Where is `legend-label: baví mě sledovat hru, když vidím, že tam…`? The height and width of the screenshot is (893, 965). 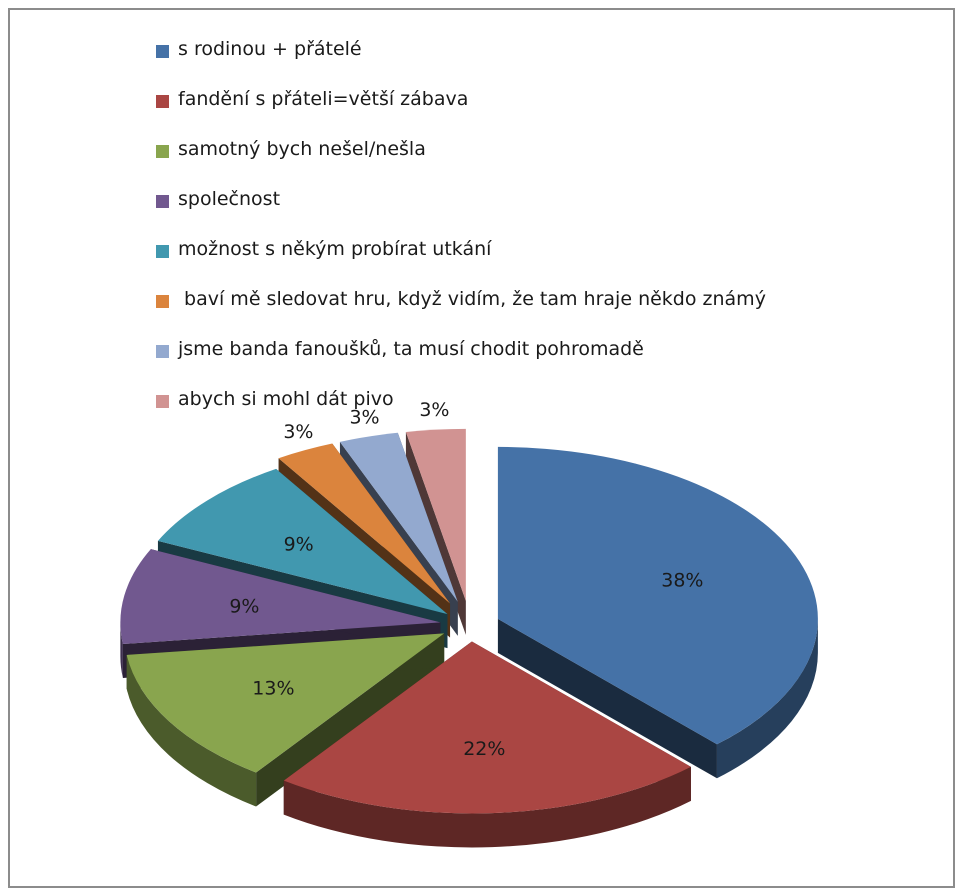 legend-label: baví mě sledovat hru, když vidím, že tam… is located at coordinates (472, 299).